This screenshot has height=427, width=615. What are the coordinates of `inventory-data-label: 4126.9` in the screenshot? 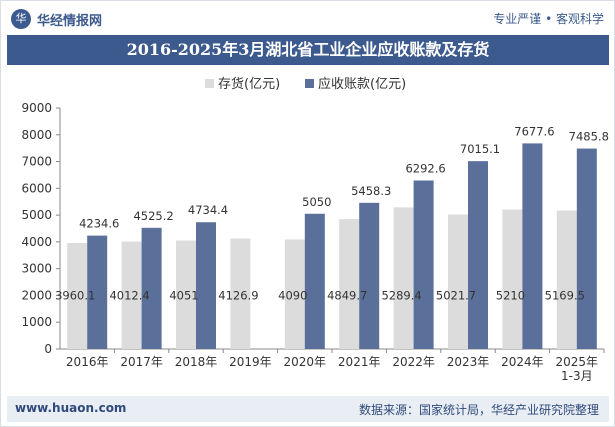 It's located at (238, 295).